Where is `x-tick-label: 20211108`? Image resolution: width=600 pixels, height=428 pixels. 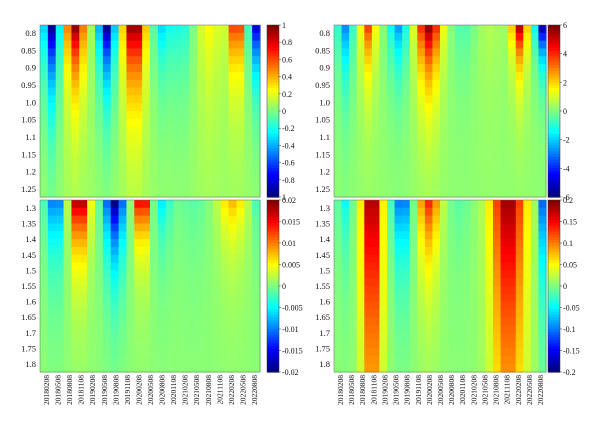
x-tick-label: 20211108 is located at coordinates (219, 390).